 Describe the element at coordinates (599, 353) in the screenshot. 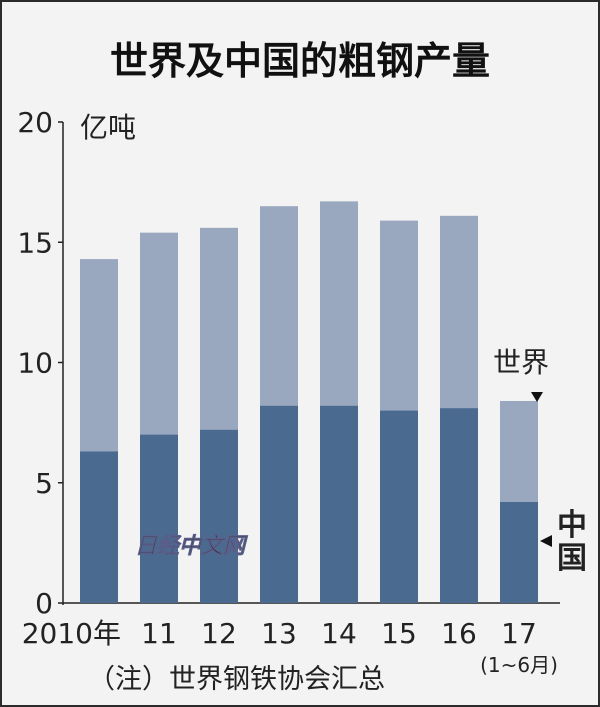

I see `frame-border-right` at that location.